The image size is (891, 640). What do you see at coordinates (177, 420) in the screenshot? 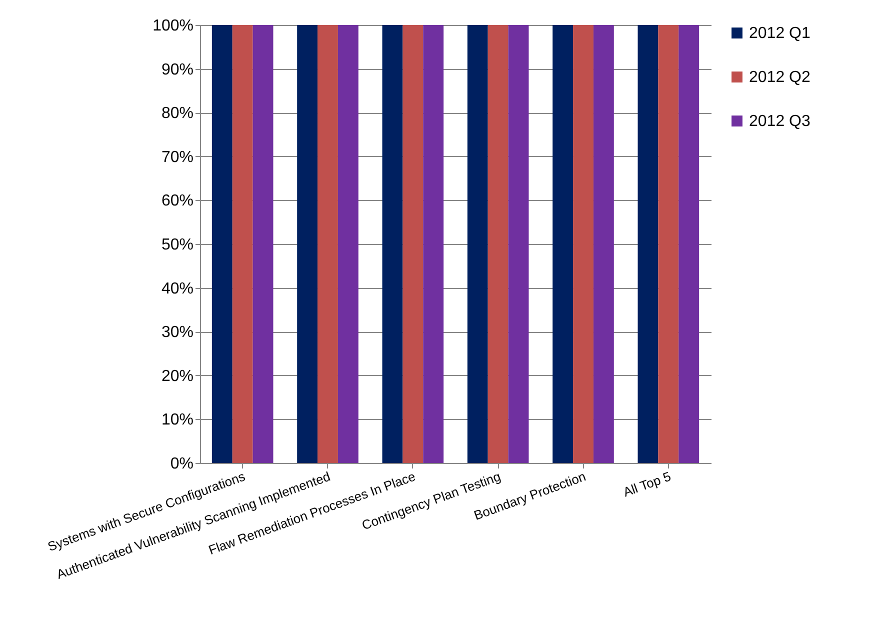
I see `y-tick-label: 10%` at bounding box center [177, 420].